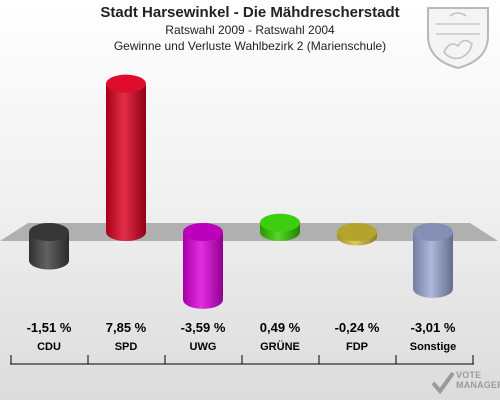 The height and width of the screenshot is (400, 500). Describe the element at coordinates (203, 347) in the screenshot. I see `category-label-uwg: UWG` at that location.